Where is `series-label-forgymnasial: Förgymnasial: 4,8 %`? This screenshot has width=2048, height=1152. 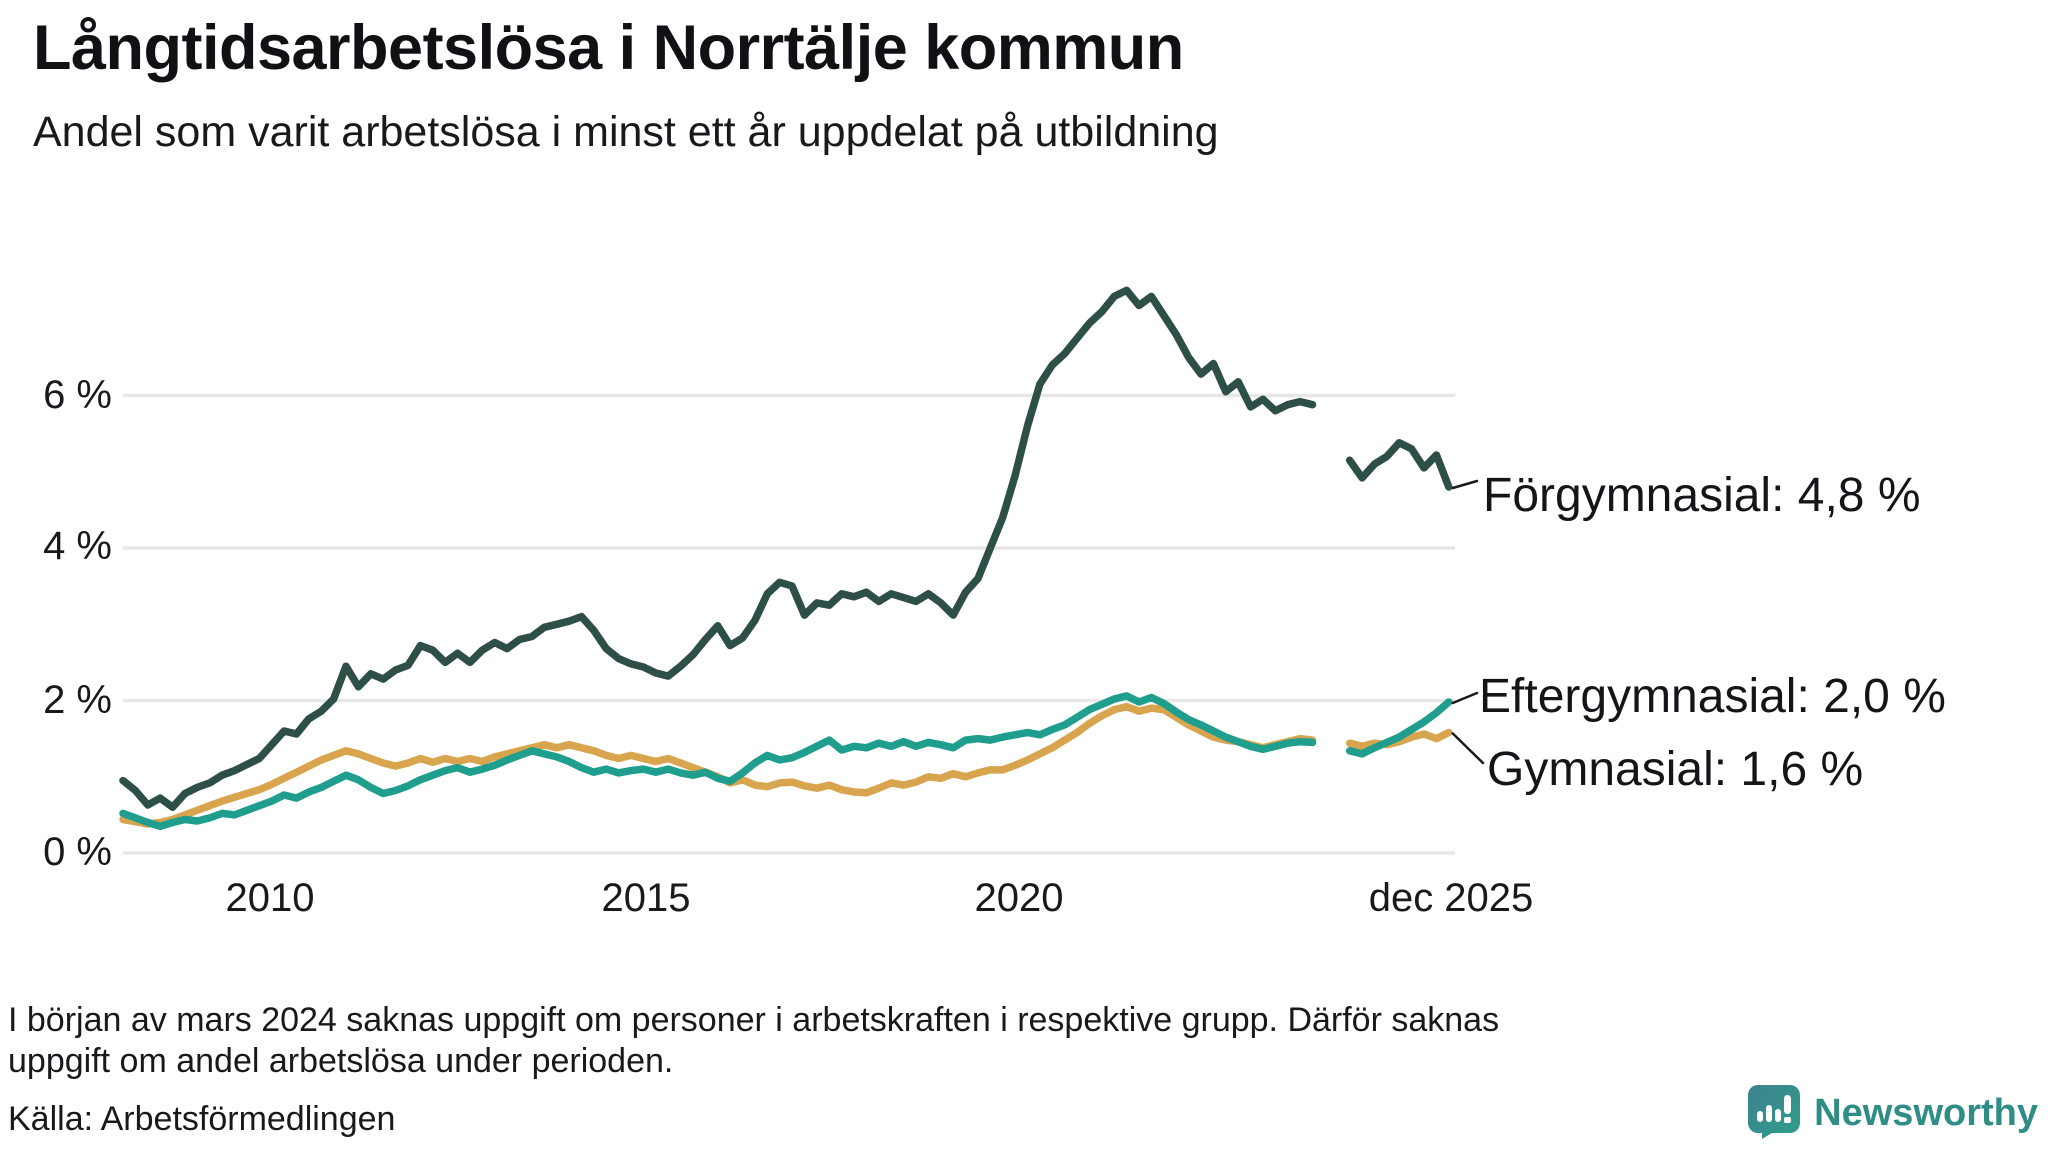
series-label-forgymnasial: Förgymnasial: 4,8 % is located at coordinates (1702, 495).